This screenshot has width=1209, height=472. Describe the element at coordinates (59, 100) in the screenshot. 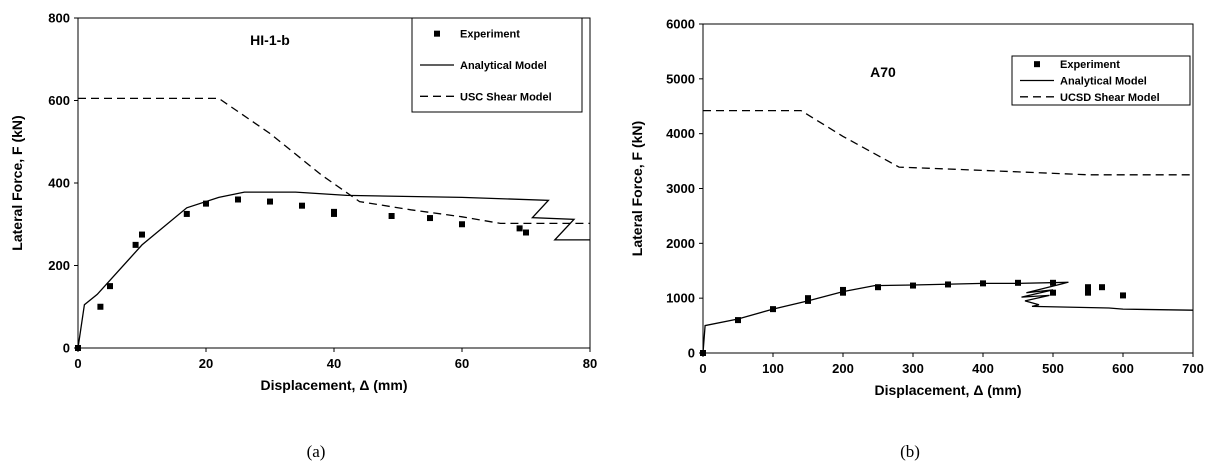

I see `y-tick-label: 600` at that location.